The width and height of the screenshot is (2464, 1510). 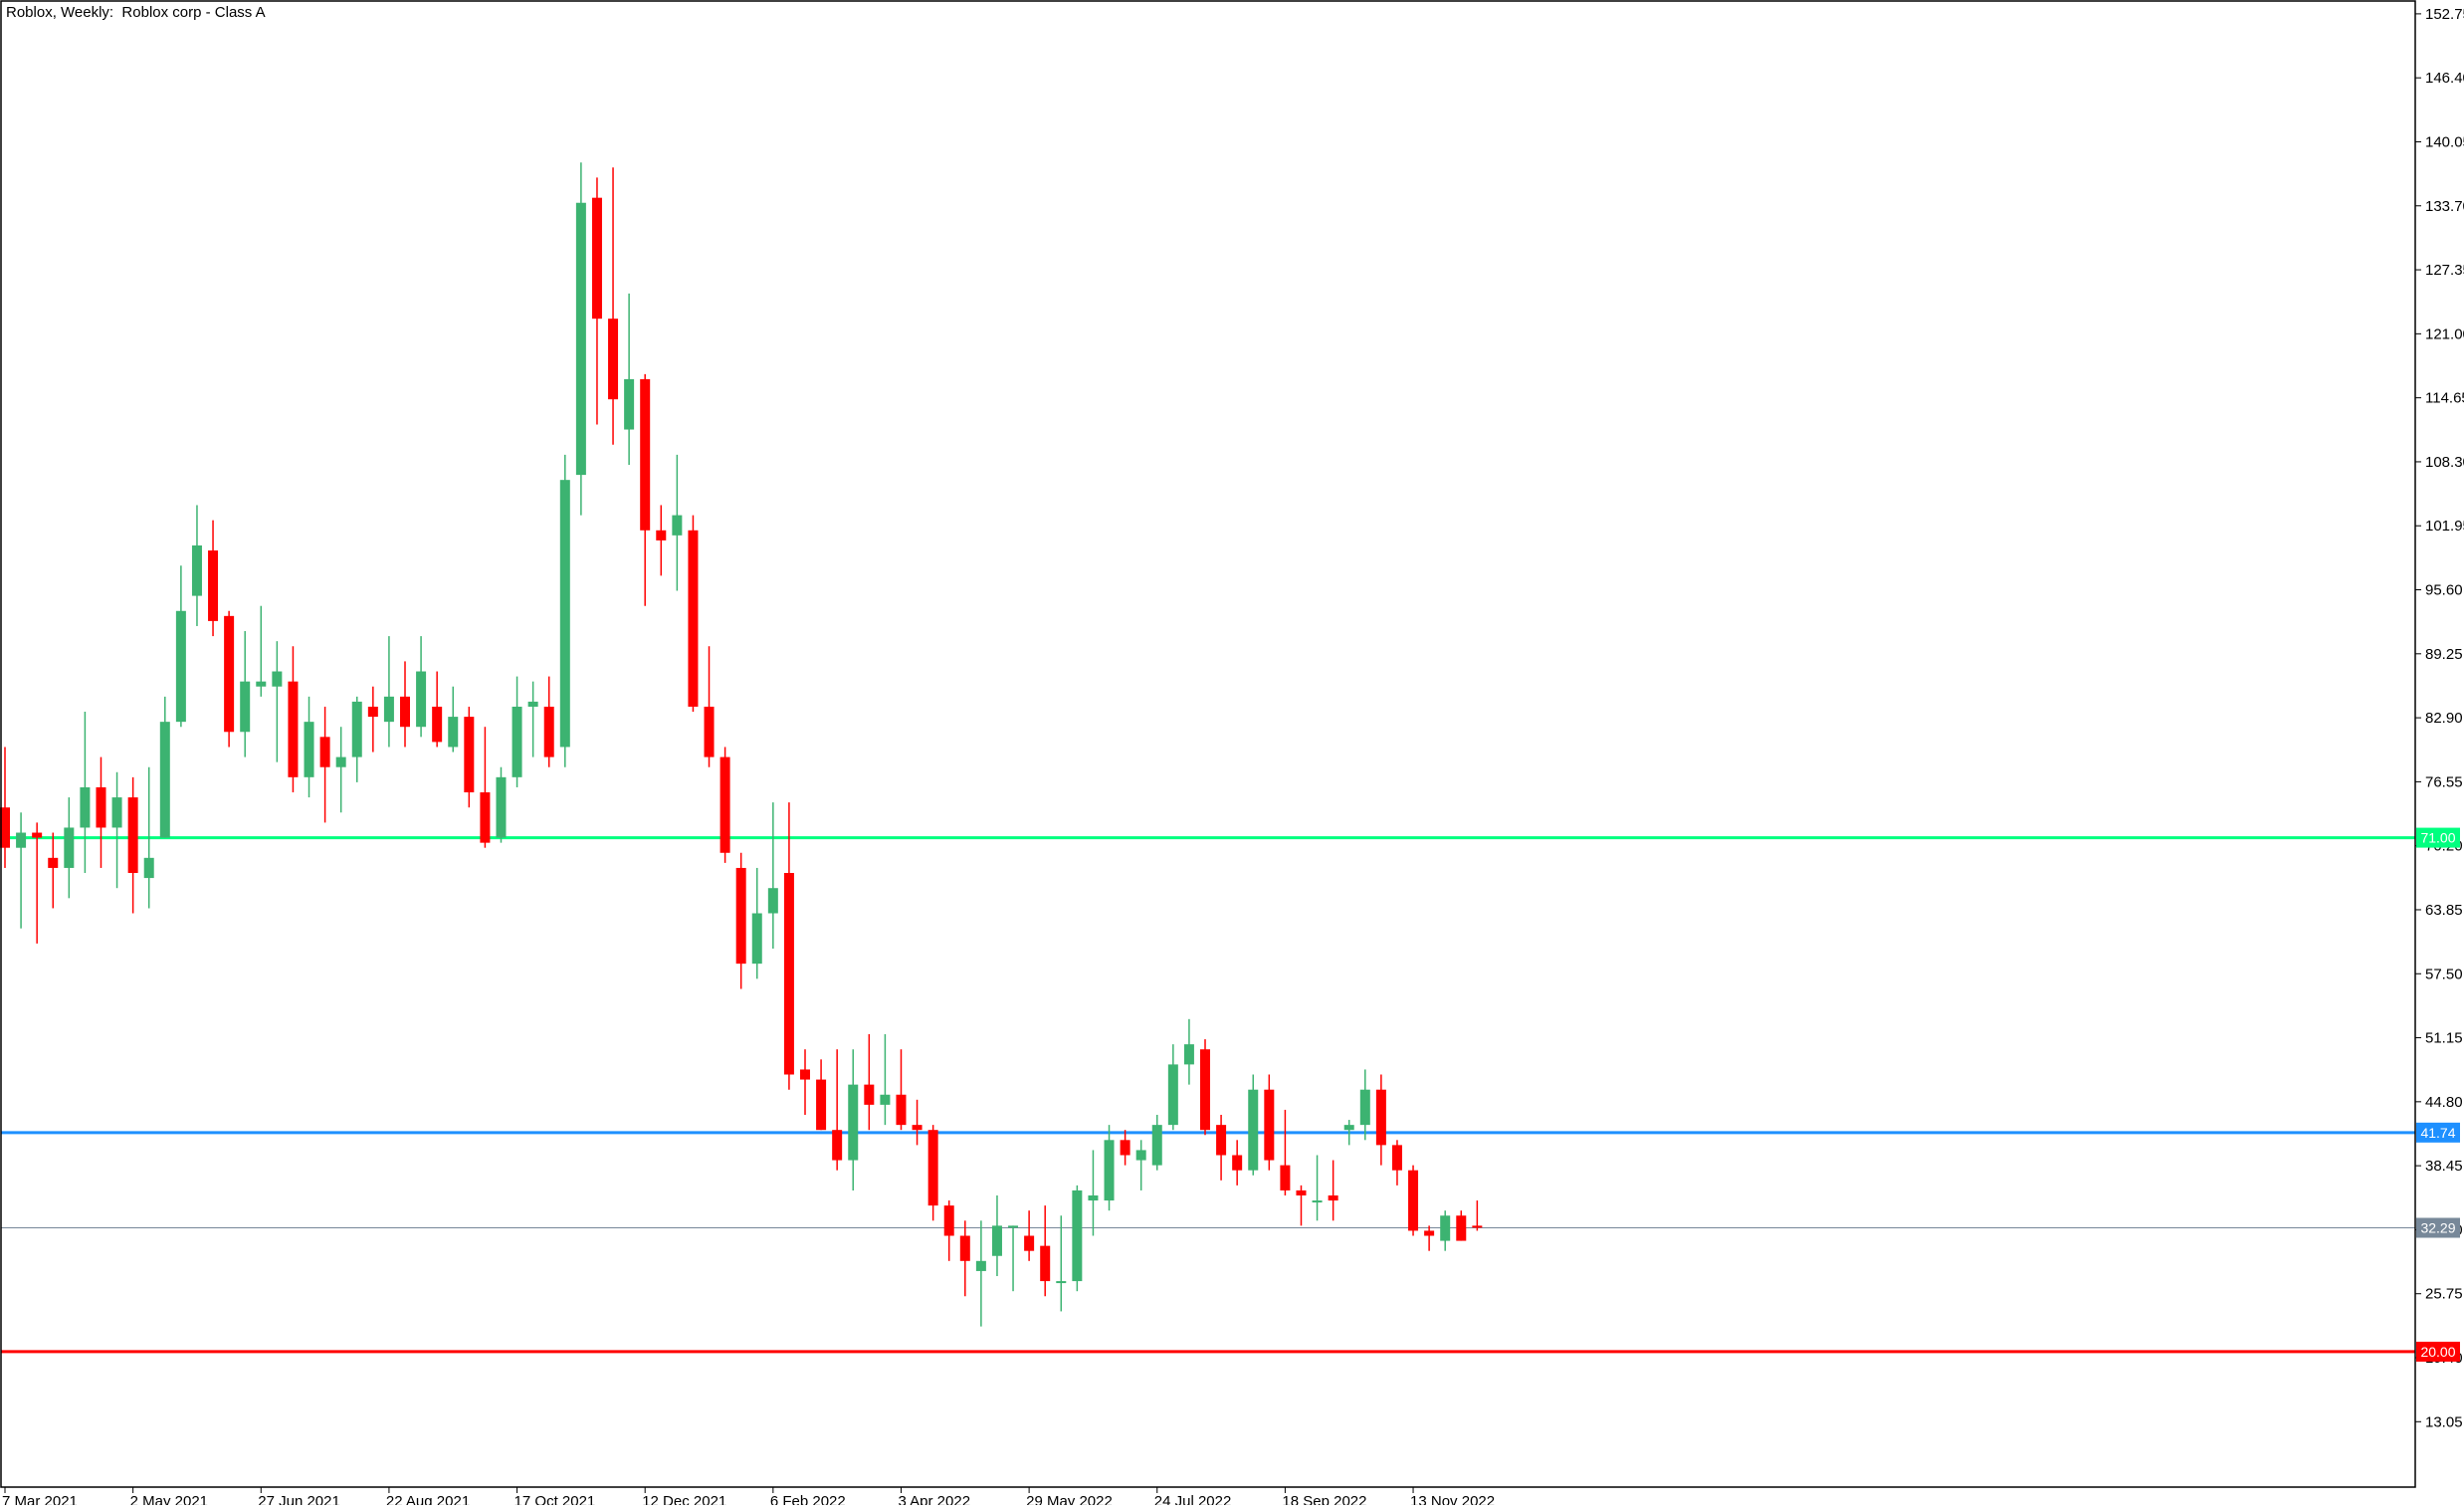 I want to click on y-tick-label: 133.70, so click(x=2445, y=206).